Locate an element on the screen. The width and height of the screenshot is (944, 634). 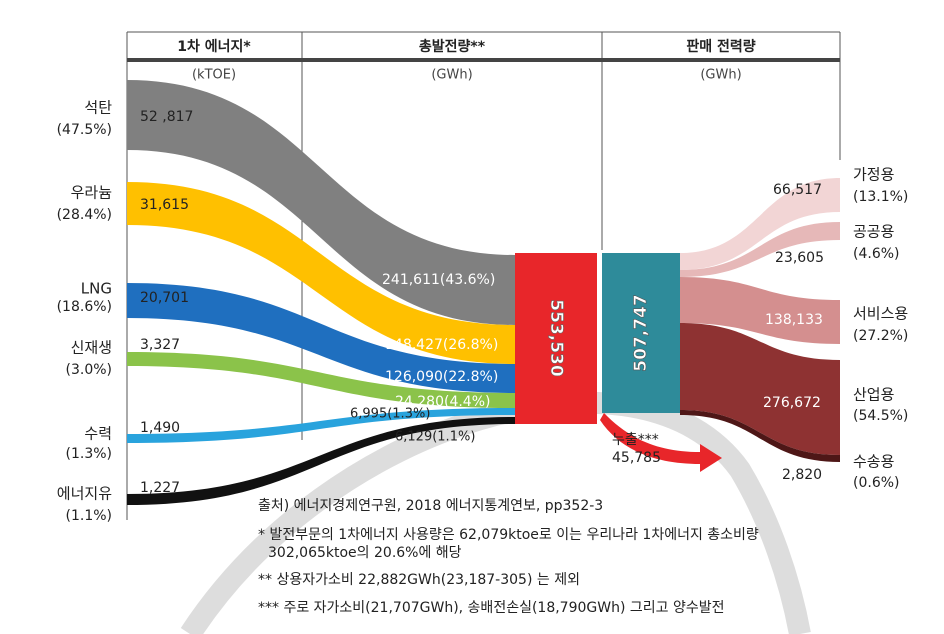
generation-value: 24,280(4.4%) is located at coordinates (442, 402).